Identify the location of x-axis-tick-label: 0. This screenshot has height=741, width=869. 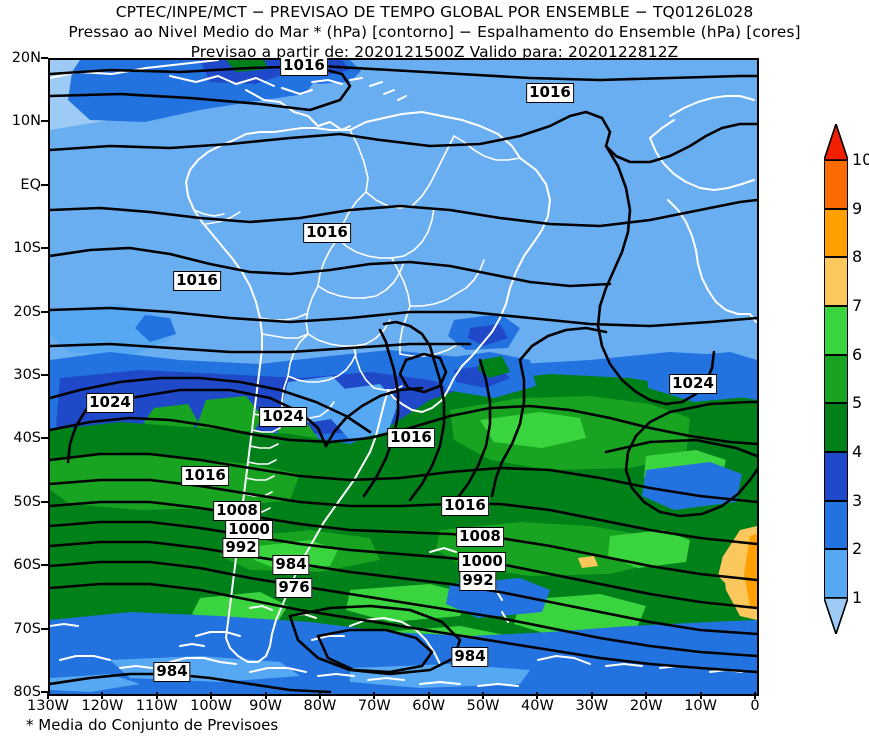
(755, 706).